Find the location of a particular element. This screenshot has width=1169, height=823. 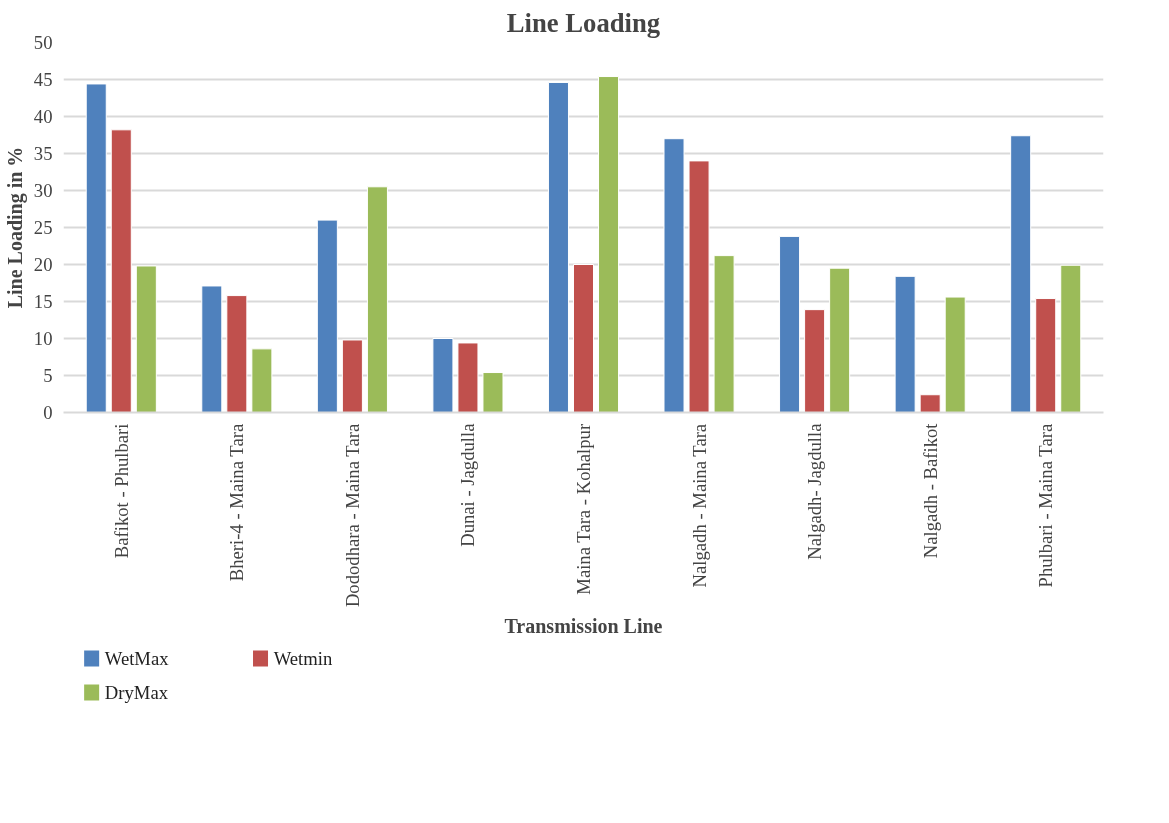

x-tick-label: Bheri-4 - Maina Tara is located at coordinates (237, 502).